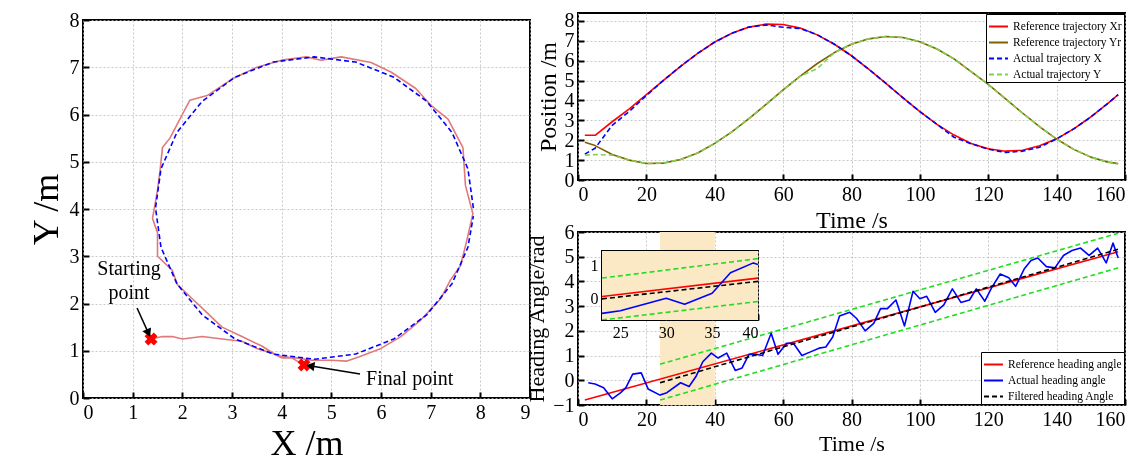 This screenshot has width=1146, height=456. What do you see at coordinates (1057, 380) in the screenshot?
I see `legend-label: Actual heading angle` at bounding box center [1057, 380].